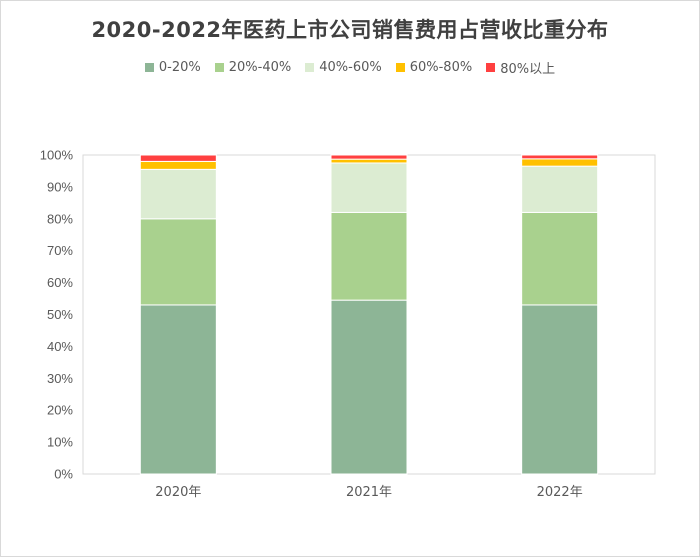 The image size is (700, 557). I want to click on y-tick-label: 70%, so click(60, 250).